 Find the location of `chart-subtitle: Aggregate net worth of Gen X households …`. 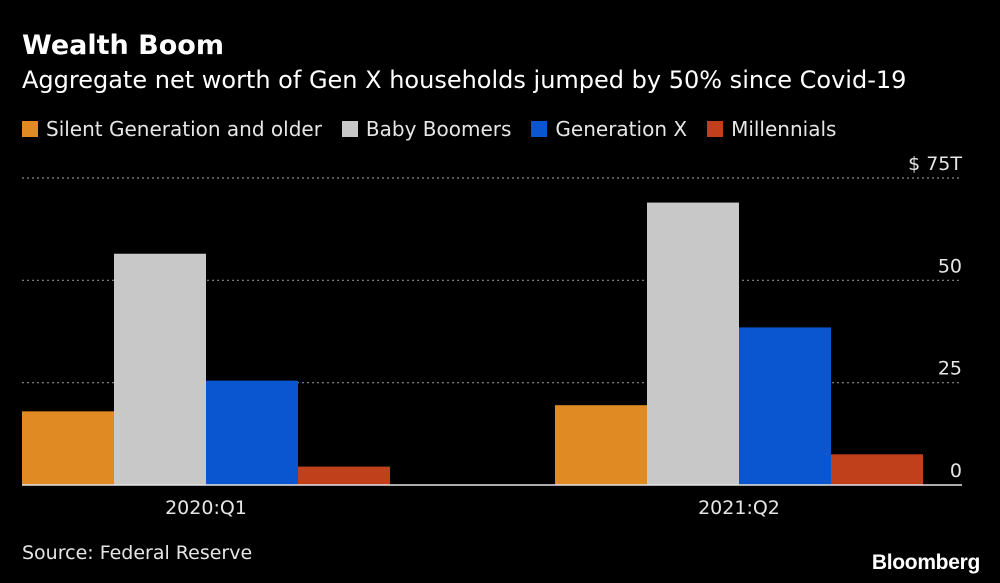

chart-subtitle: Aggregate net worth of Gen X households … is located at coordinates (464, 80).